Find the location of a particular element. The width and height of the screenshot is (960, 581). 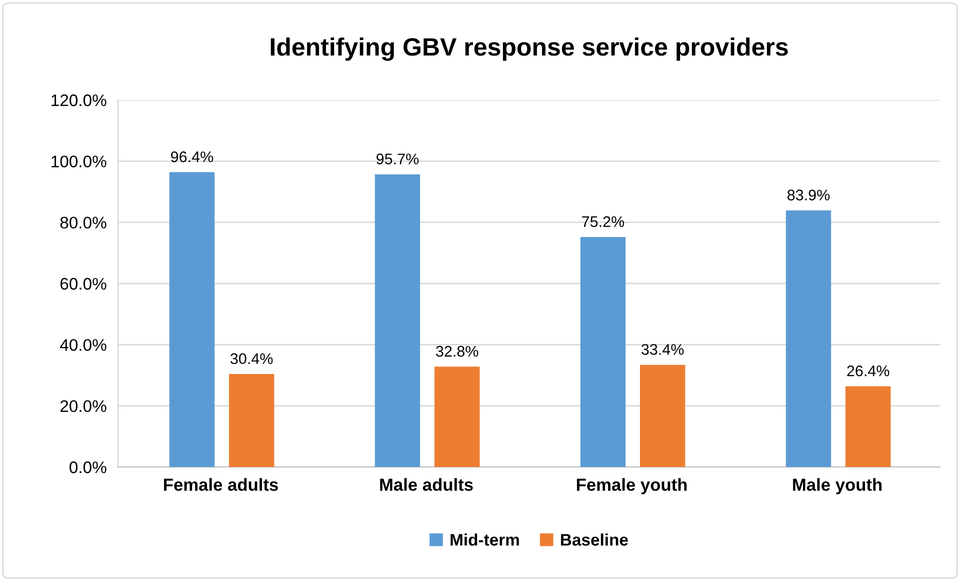

y-tick-label: 20.0% is located at coordinates (83, 406).